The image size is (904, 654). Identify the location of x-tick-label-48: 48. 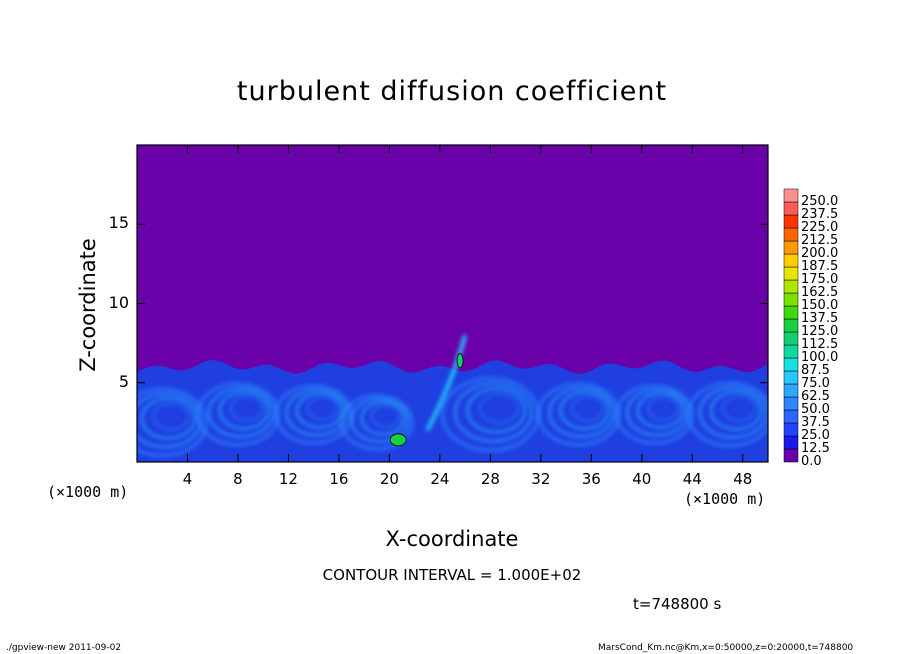
(743, 479).